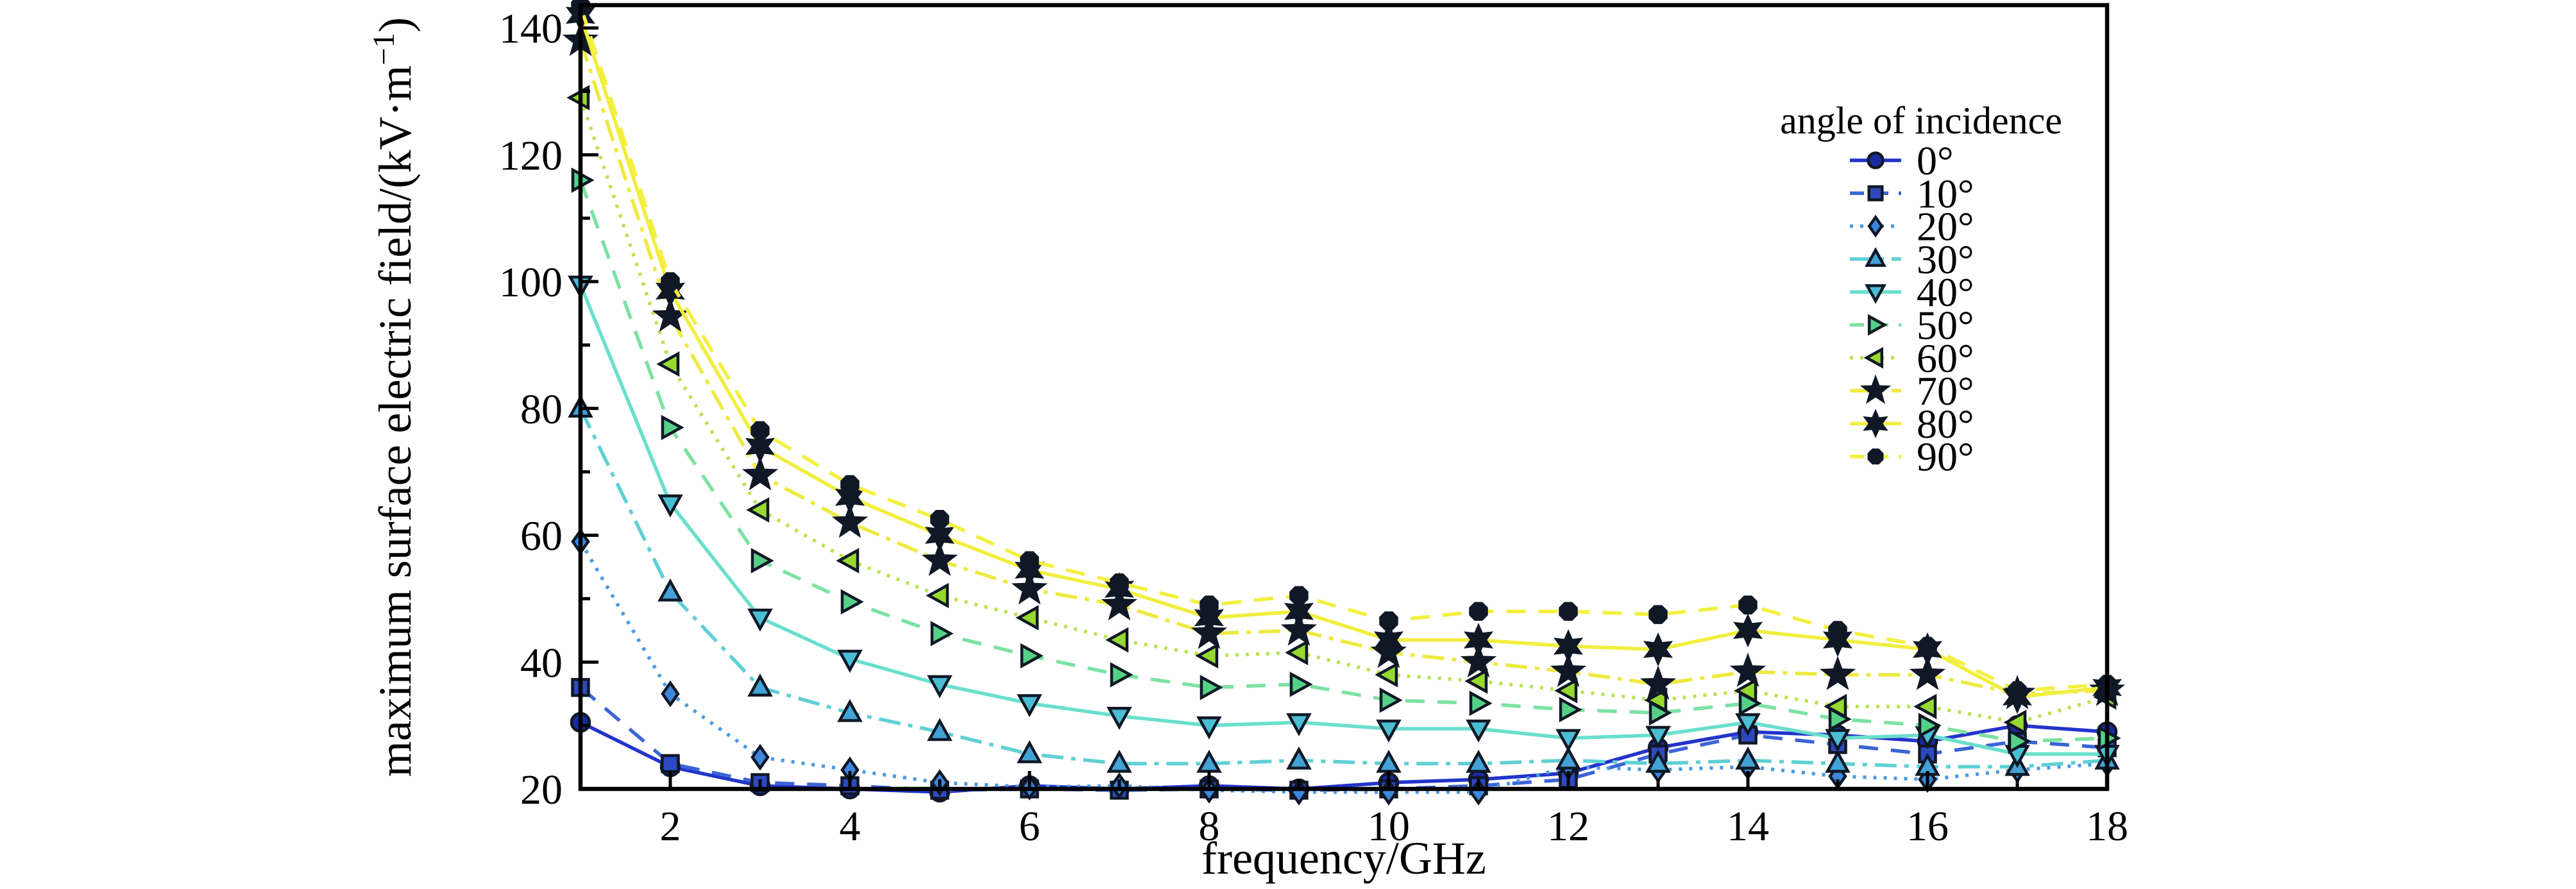  I want to click on y-tick-label: 80, so click(541, 409).